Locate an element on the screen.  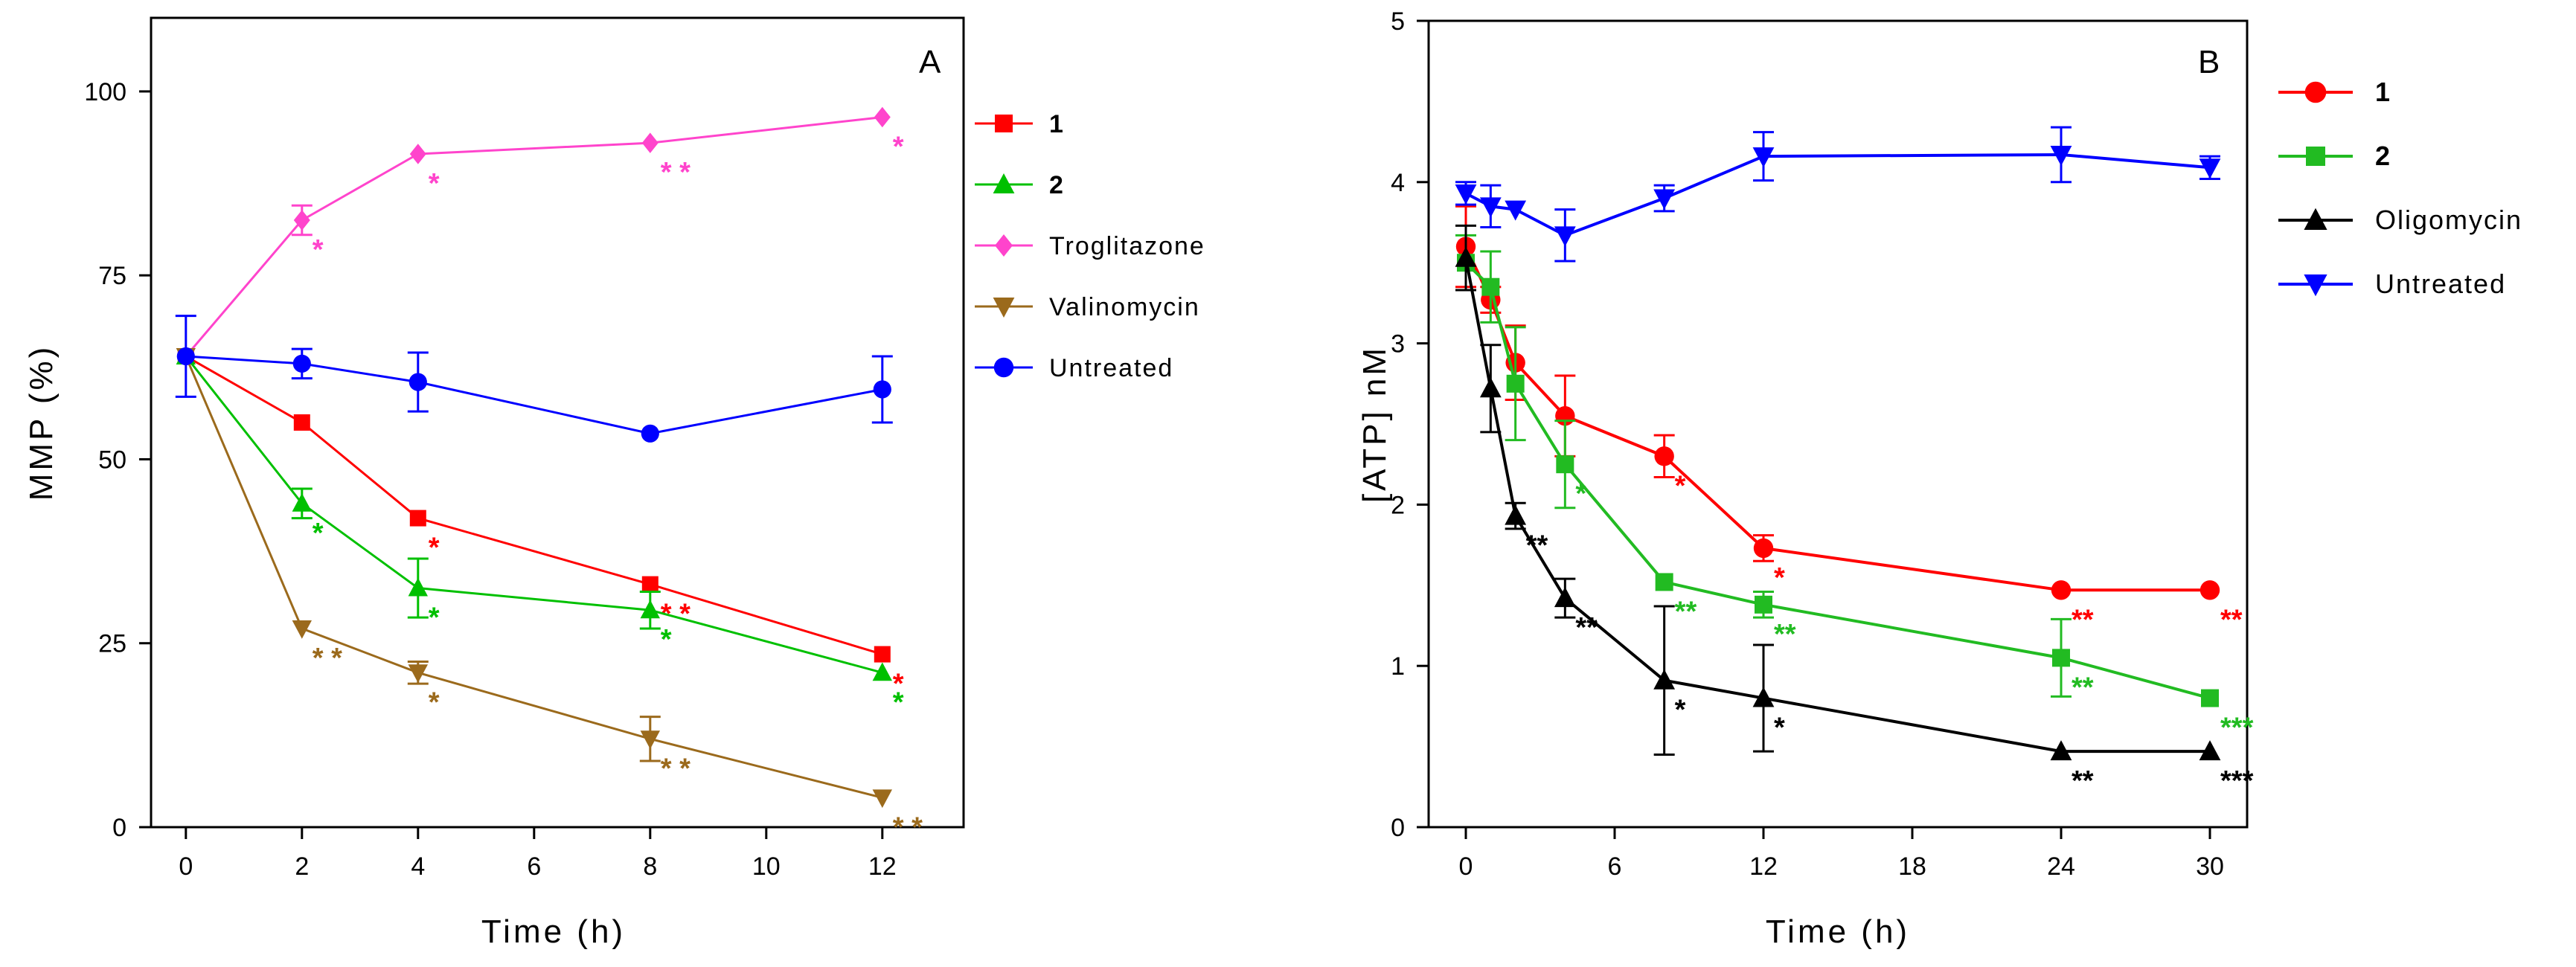
significance-label: *** is located at coordinates (2237, 781).